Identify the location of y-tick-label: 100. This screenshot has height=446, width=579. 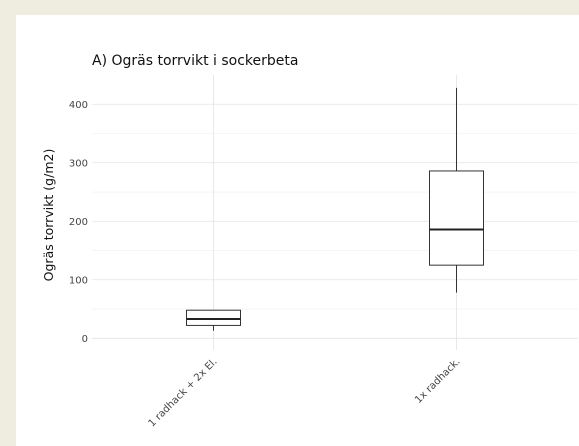
(78, 280).